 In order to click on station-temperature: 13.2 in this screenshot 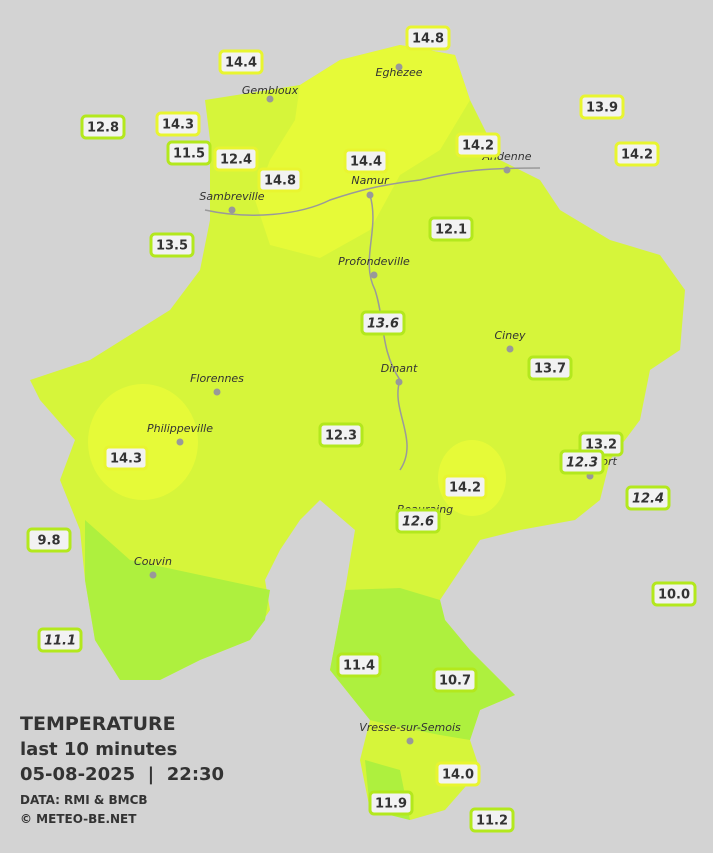, I will do `click(601, 445)`.